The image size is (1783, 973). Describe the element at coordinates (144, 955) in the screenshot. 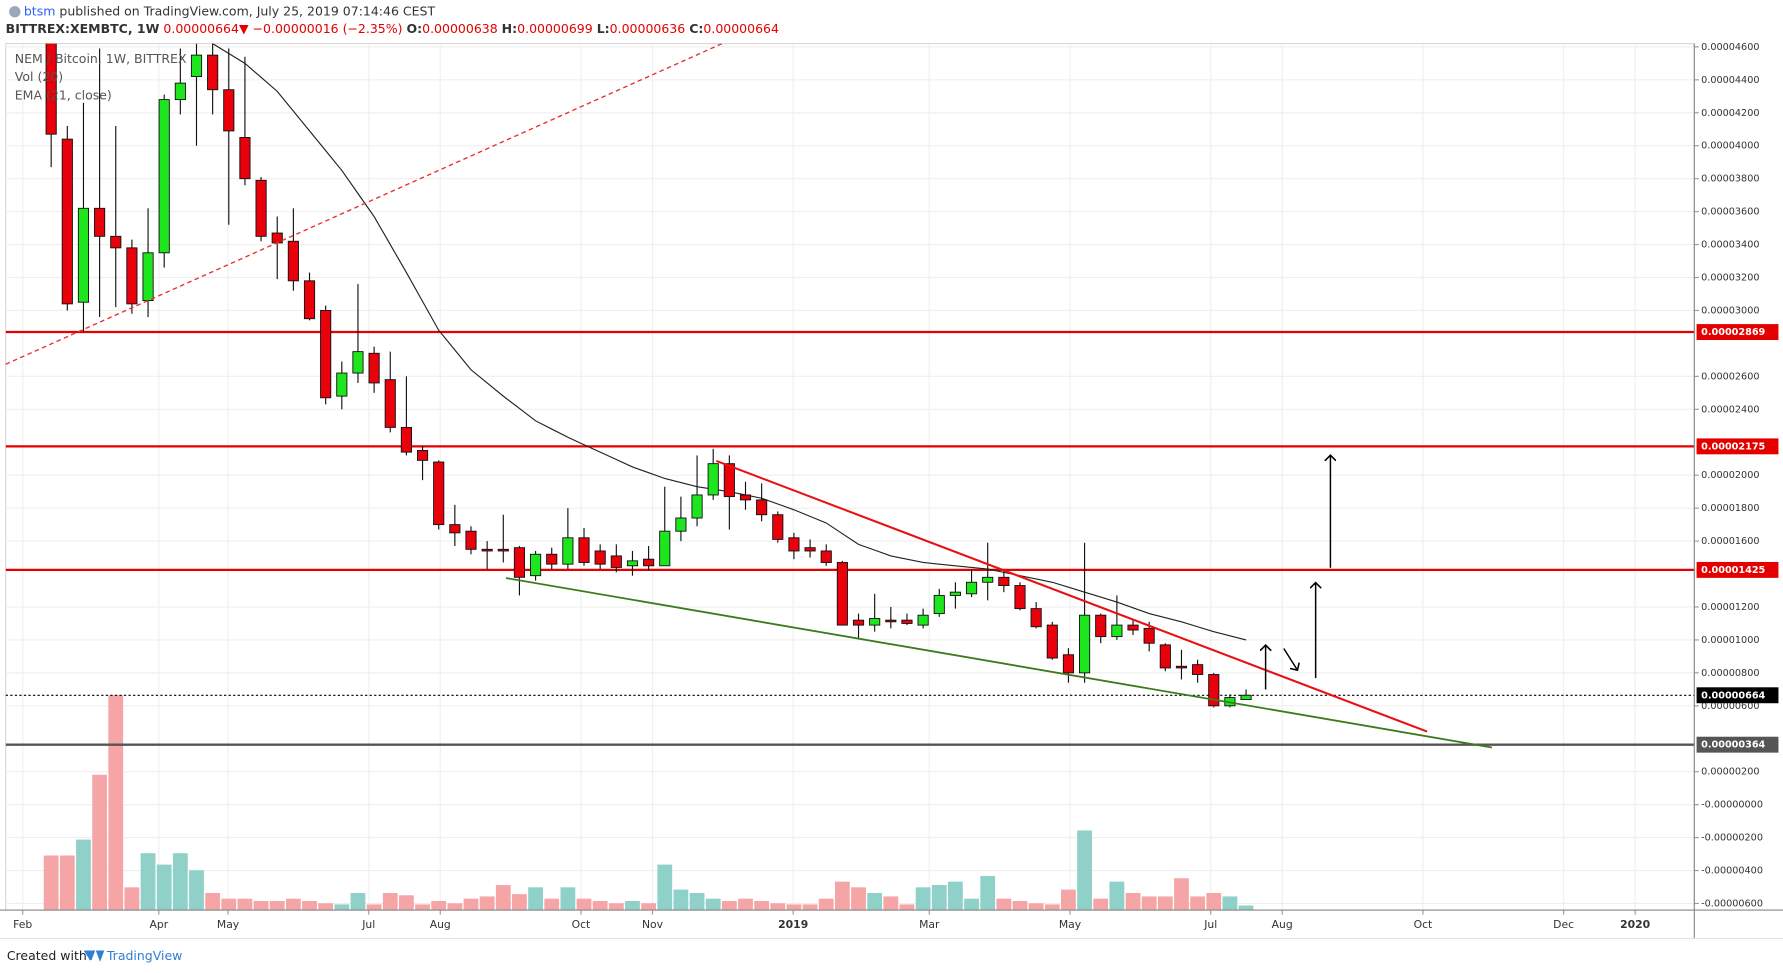

I see `footer-brand: TradingView` at that location.